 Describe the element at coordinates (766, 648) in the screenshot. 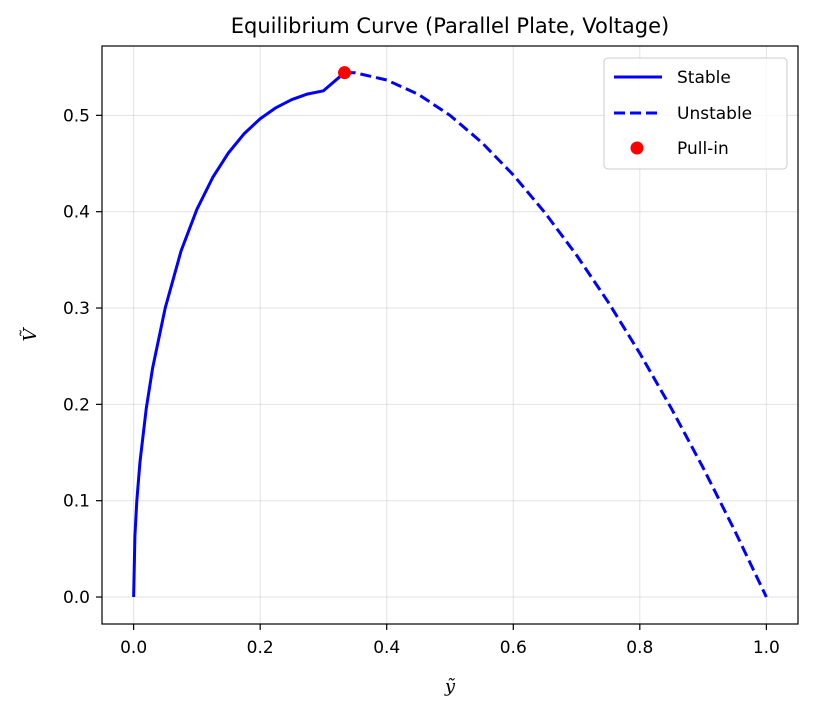

I see `x-tick-label: 1.0` at that location.